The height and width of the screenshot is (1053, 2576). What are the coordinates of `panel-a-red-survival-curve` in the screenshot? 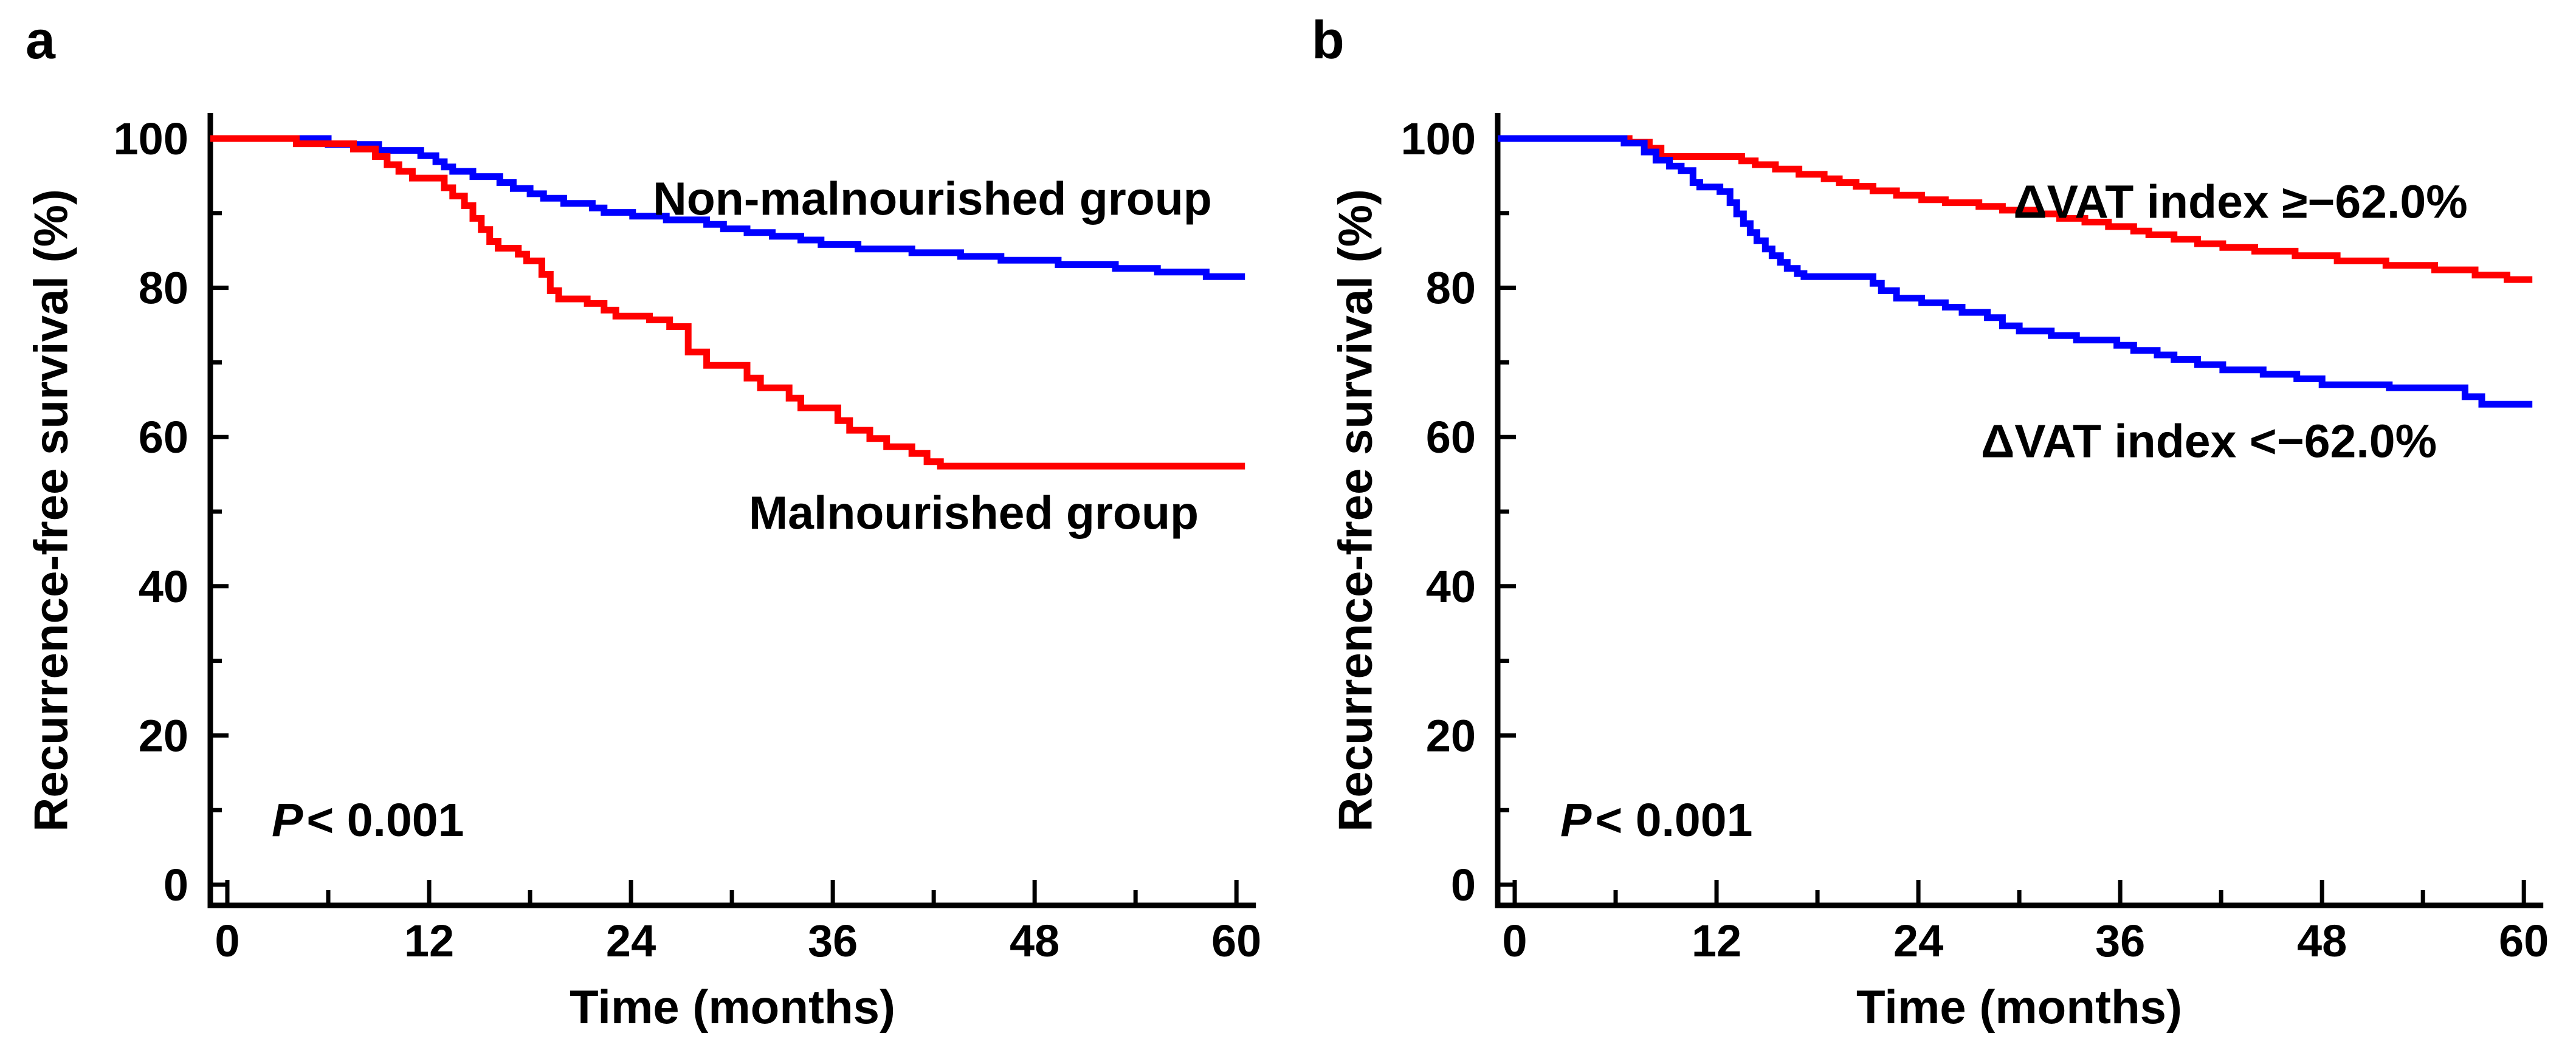 It's located at (728, 302).